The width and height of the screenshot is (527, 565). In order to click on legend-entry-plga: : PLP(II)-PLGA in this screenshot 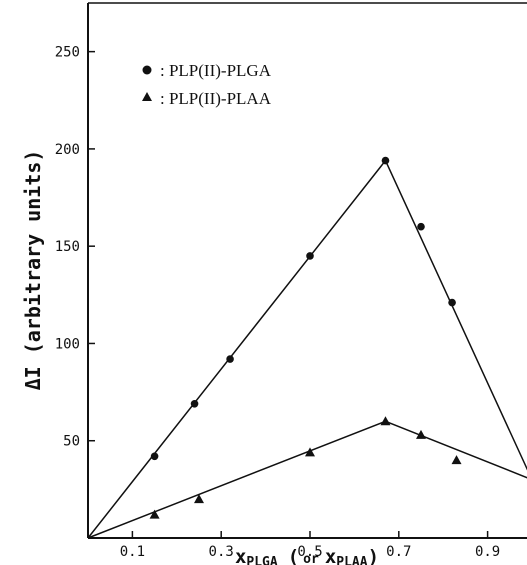, I will do `click(207, 70)`.